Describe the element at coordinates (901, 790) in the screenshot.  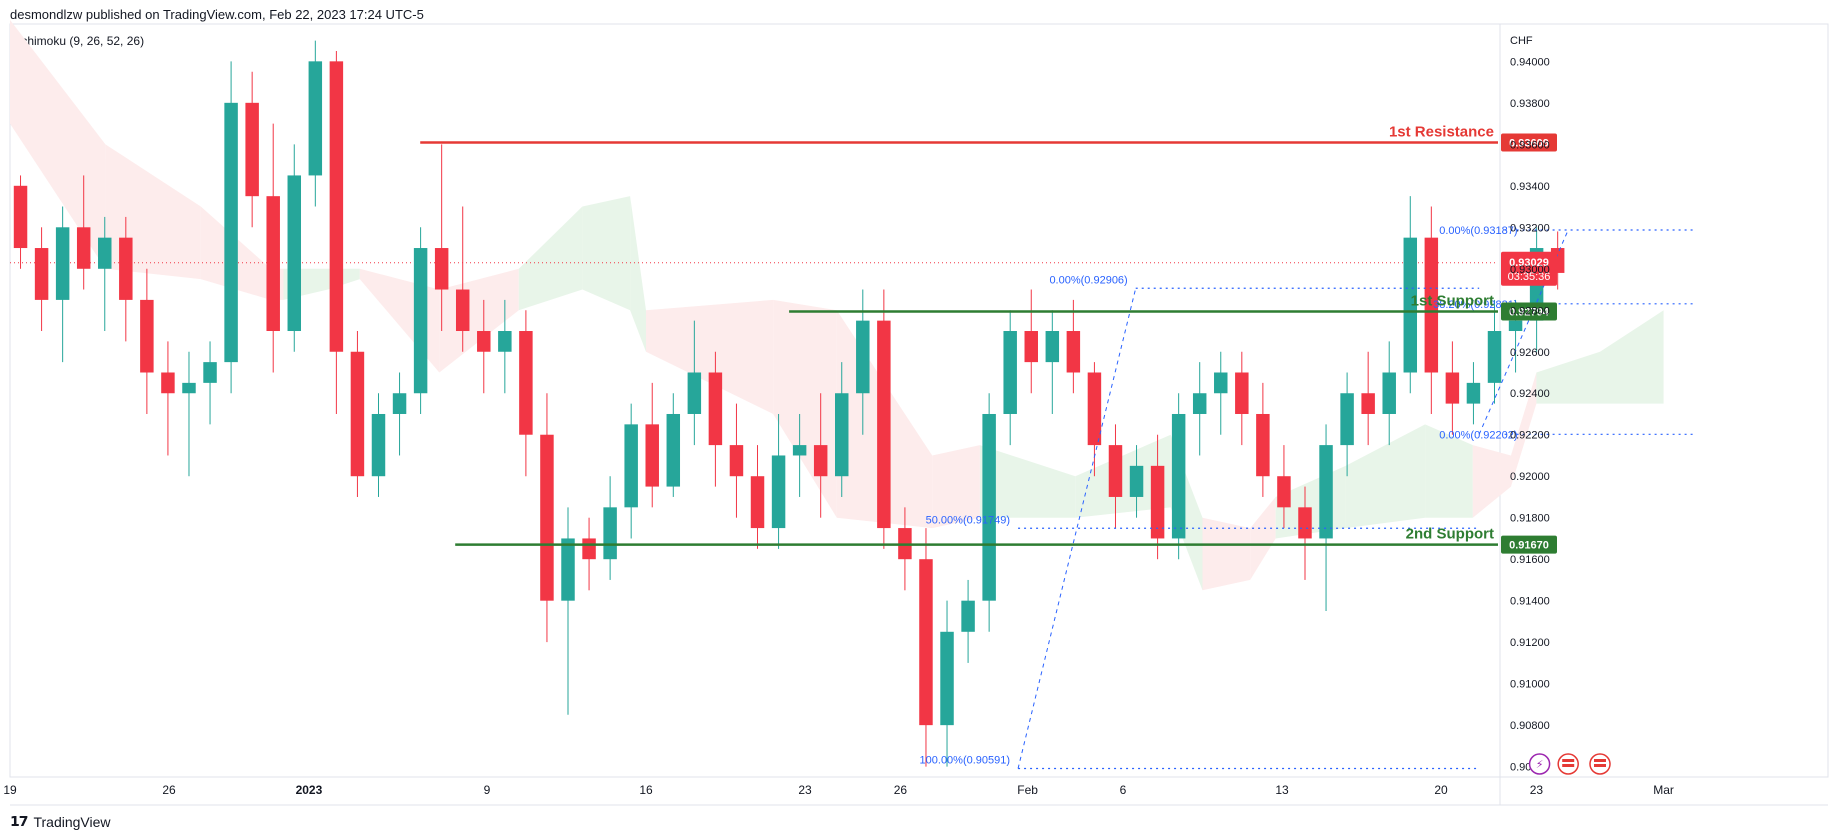
I see `x-tick-label: 26` at that location.